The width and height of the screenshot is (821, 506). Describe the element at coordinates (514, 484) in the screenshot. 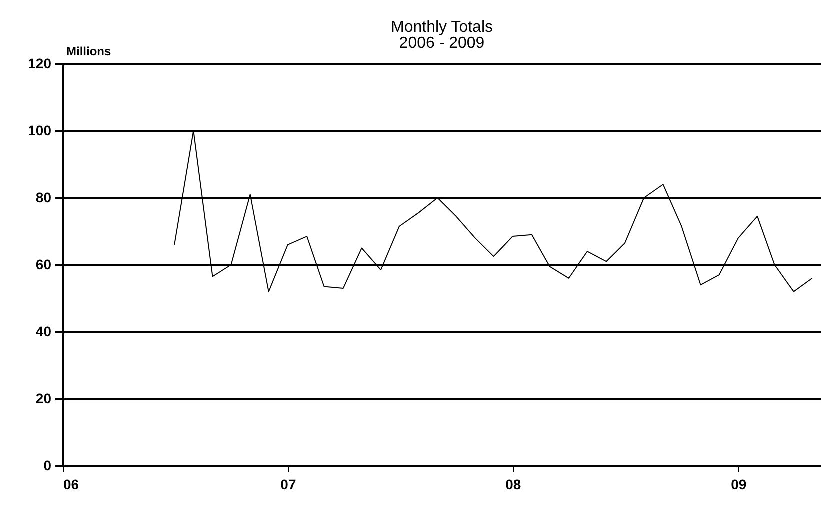

I see `x-tick-label: 08` at that location.